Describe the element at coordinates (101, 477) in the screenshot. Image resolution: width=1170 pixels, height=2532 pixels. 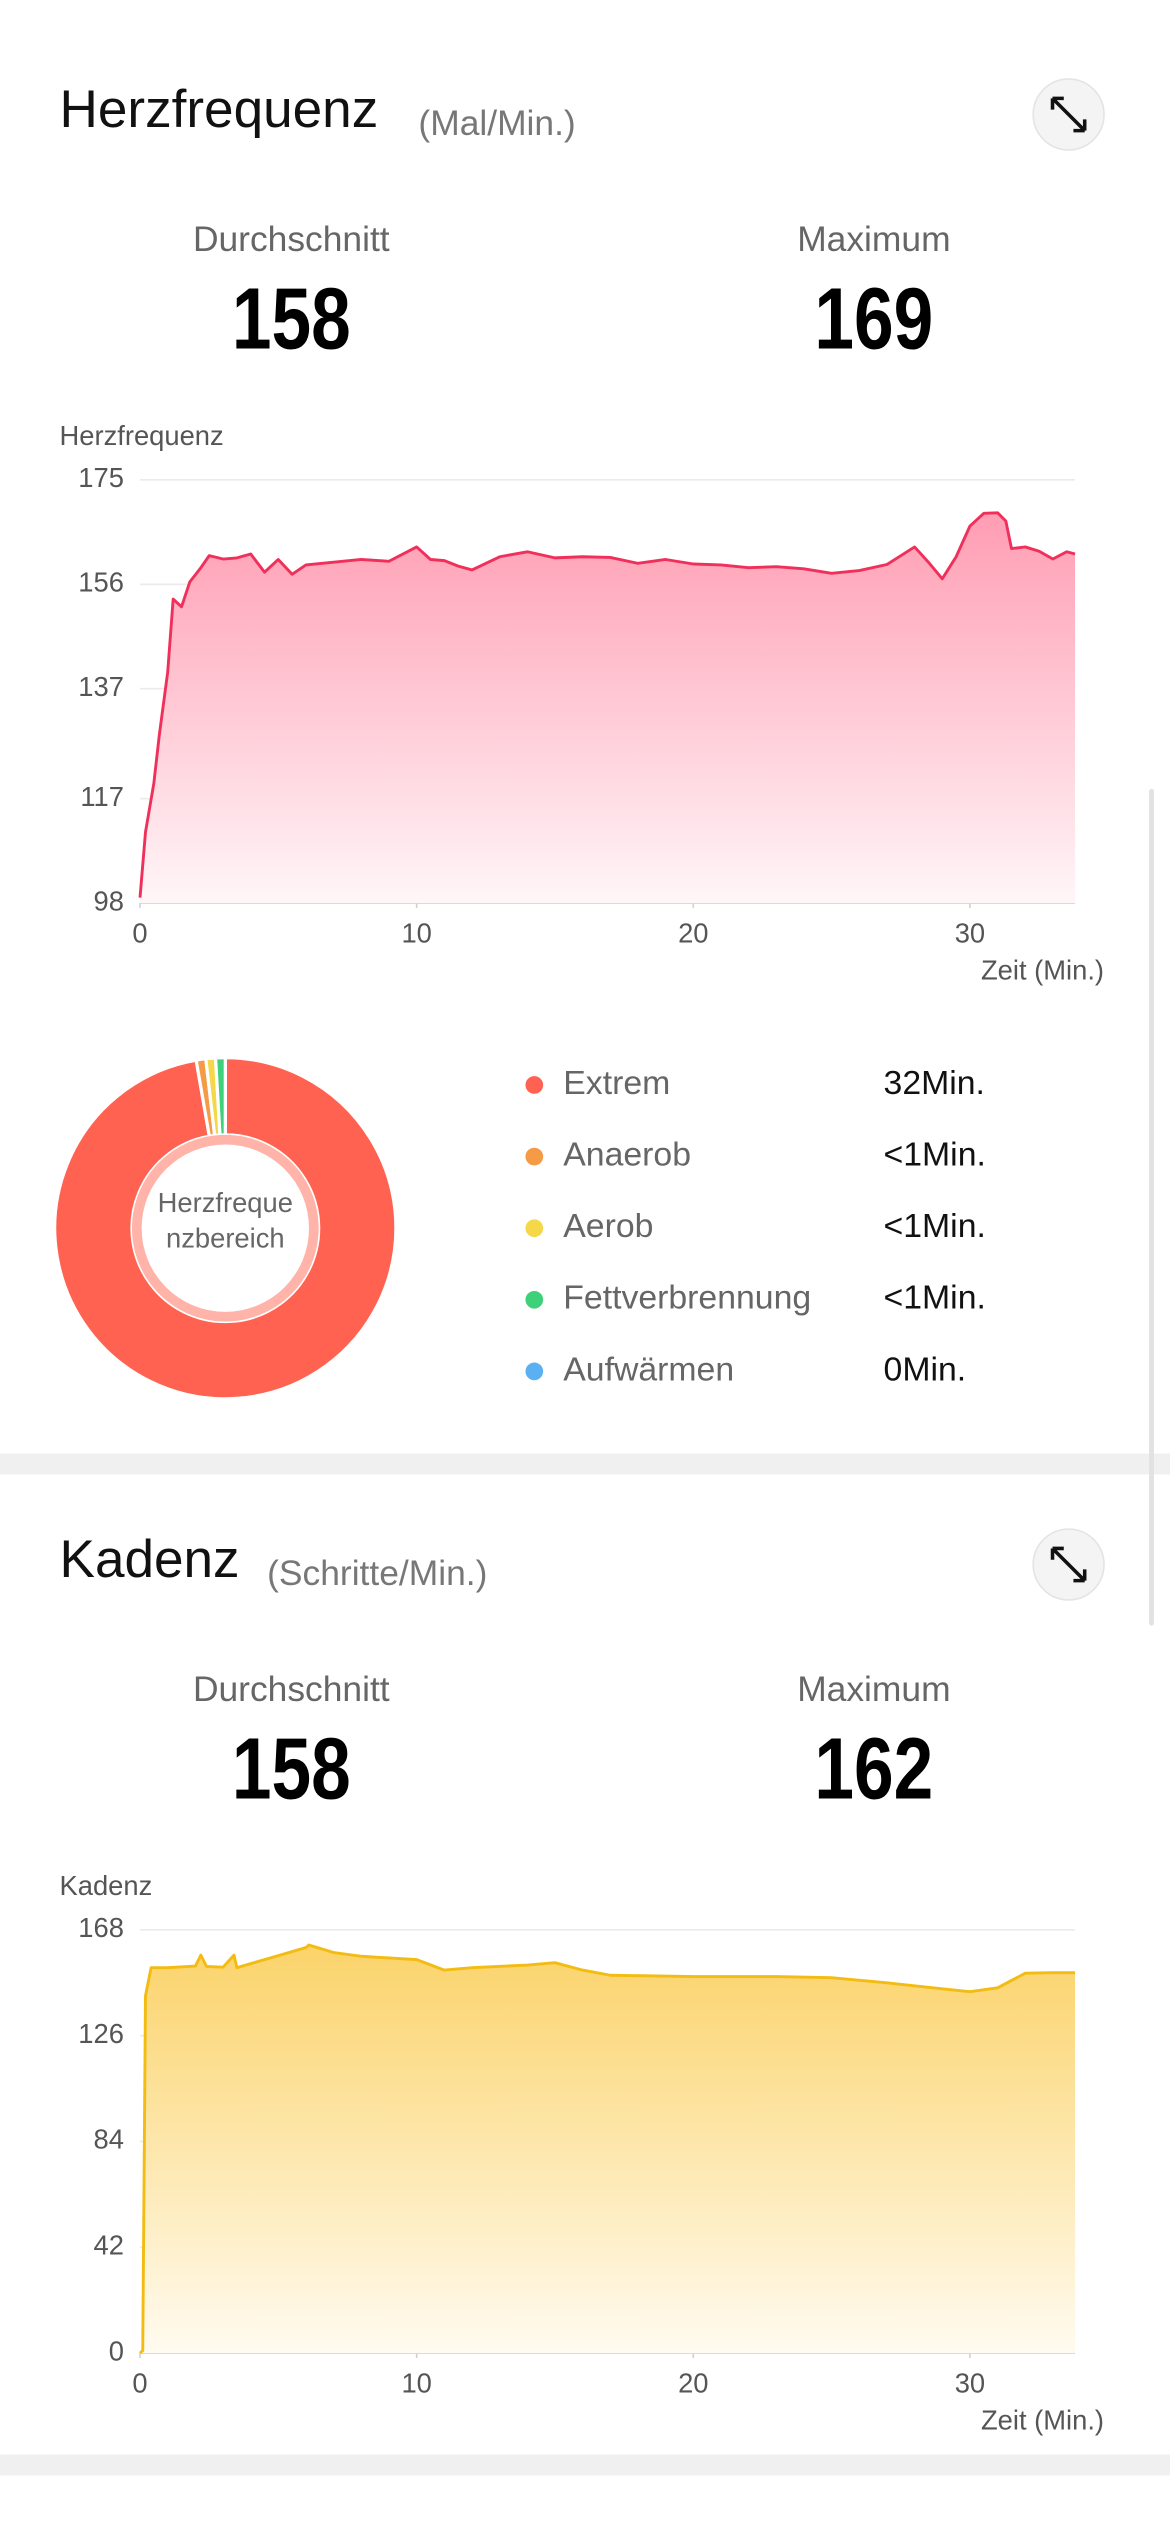
I see `y-tick-label: 175` at that location.